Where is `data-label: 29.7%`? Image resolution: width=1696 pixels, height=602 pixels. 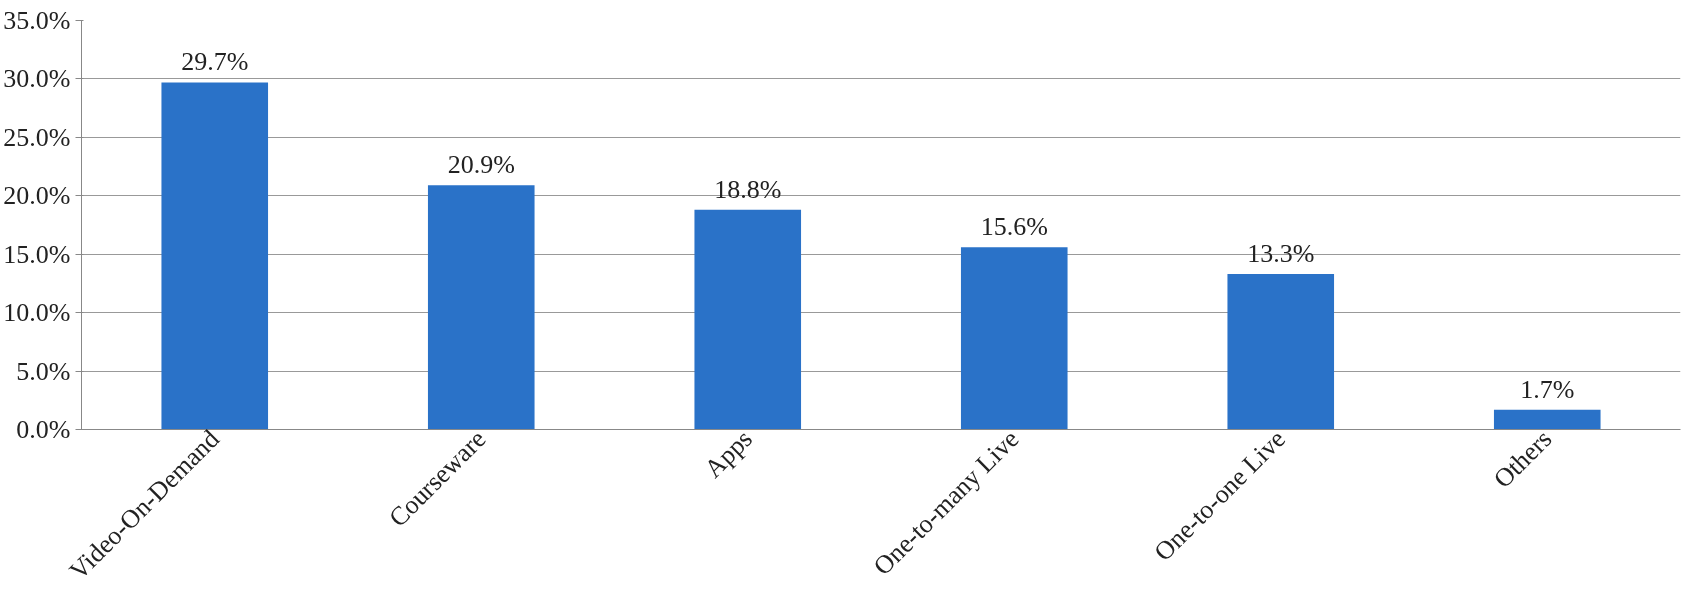 data-label: 29.7% is located at coordinates (215, 62).